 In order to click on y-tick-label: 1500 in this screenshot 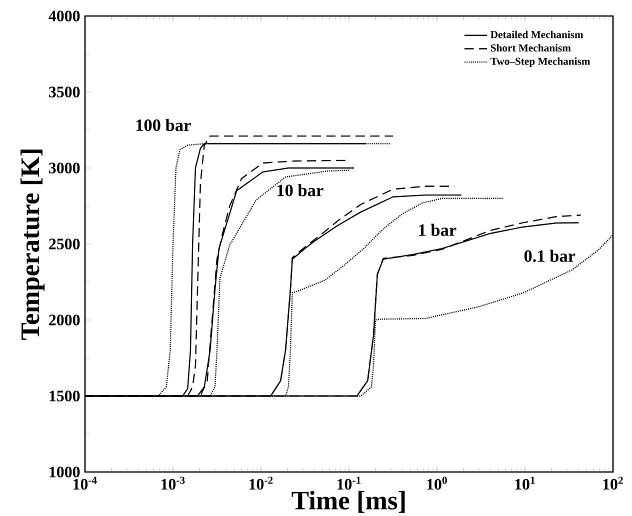, I will do `click(65, 396)`.